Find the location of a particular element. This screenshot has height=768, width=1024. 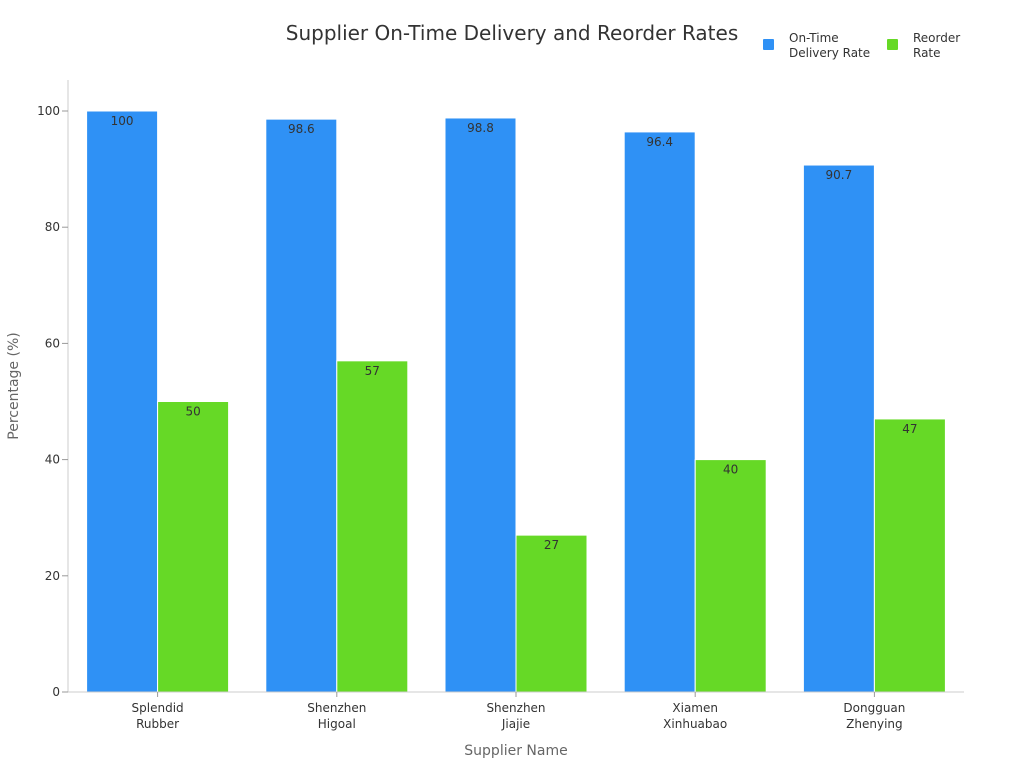

y-tick-label: 80 is located at coordinates (52, 227).